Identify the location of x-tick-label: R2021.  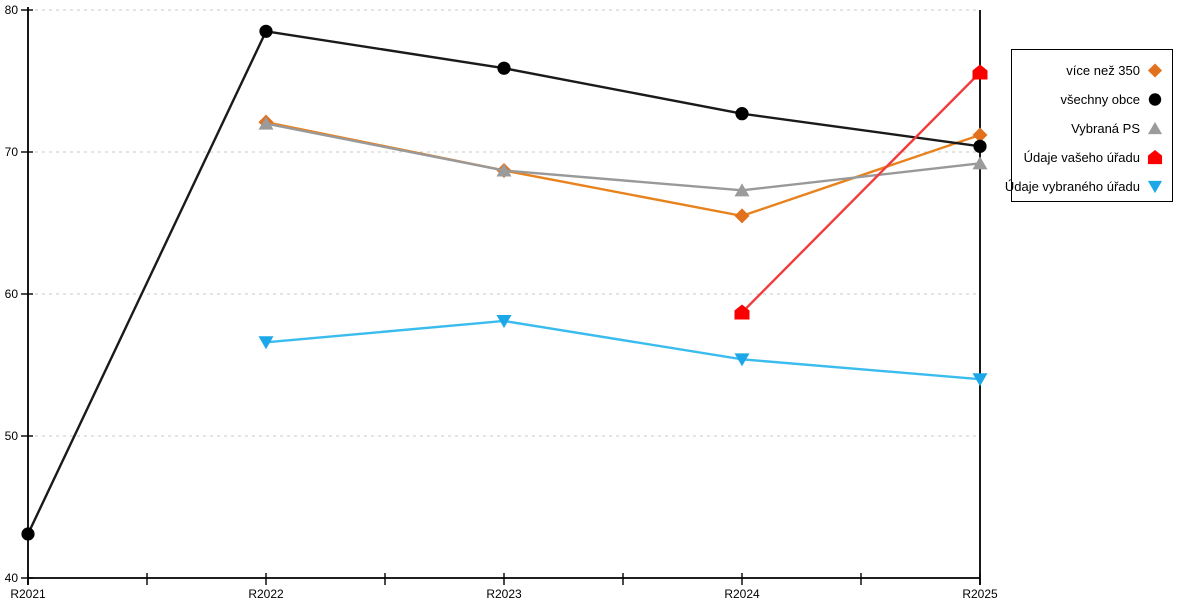
(28, 593).